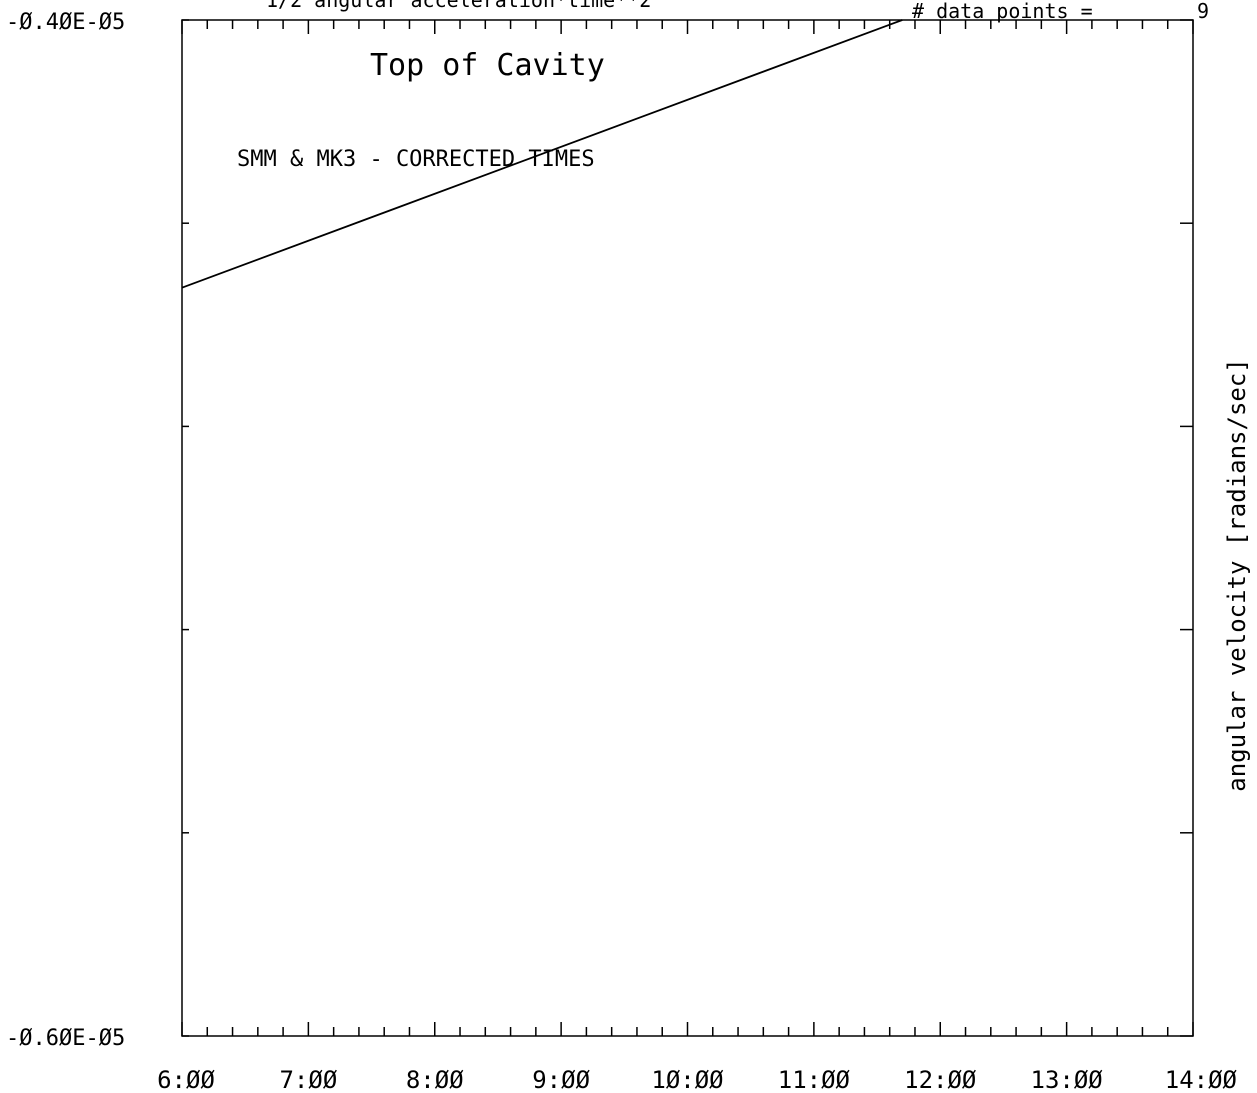 The height and width of the screenshot is (1093, 1257). What do you see at coordinates (487, 65) in the screenshot?
I see `chart-title: Top of Cavity` at bounding box center [487, 65].